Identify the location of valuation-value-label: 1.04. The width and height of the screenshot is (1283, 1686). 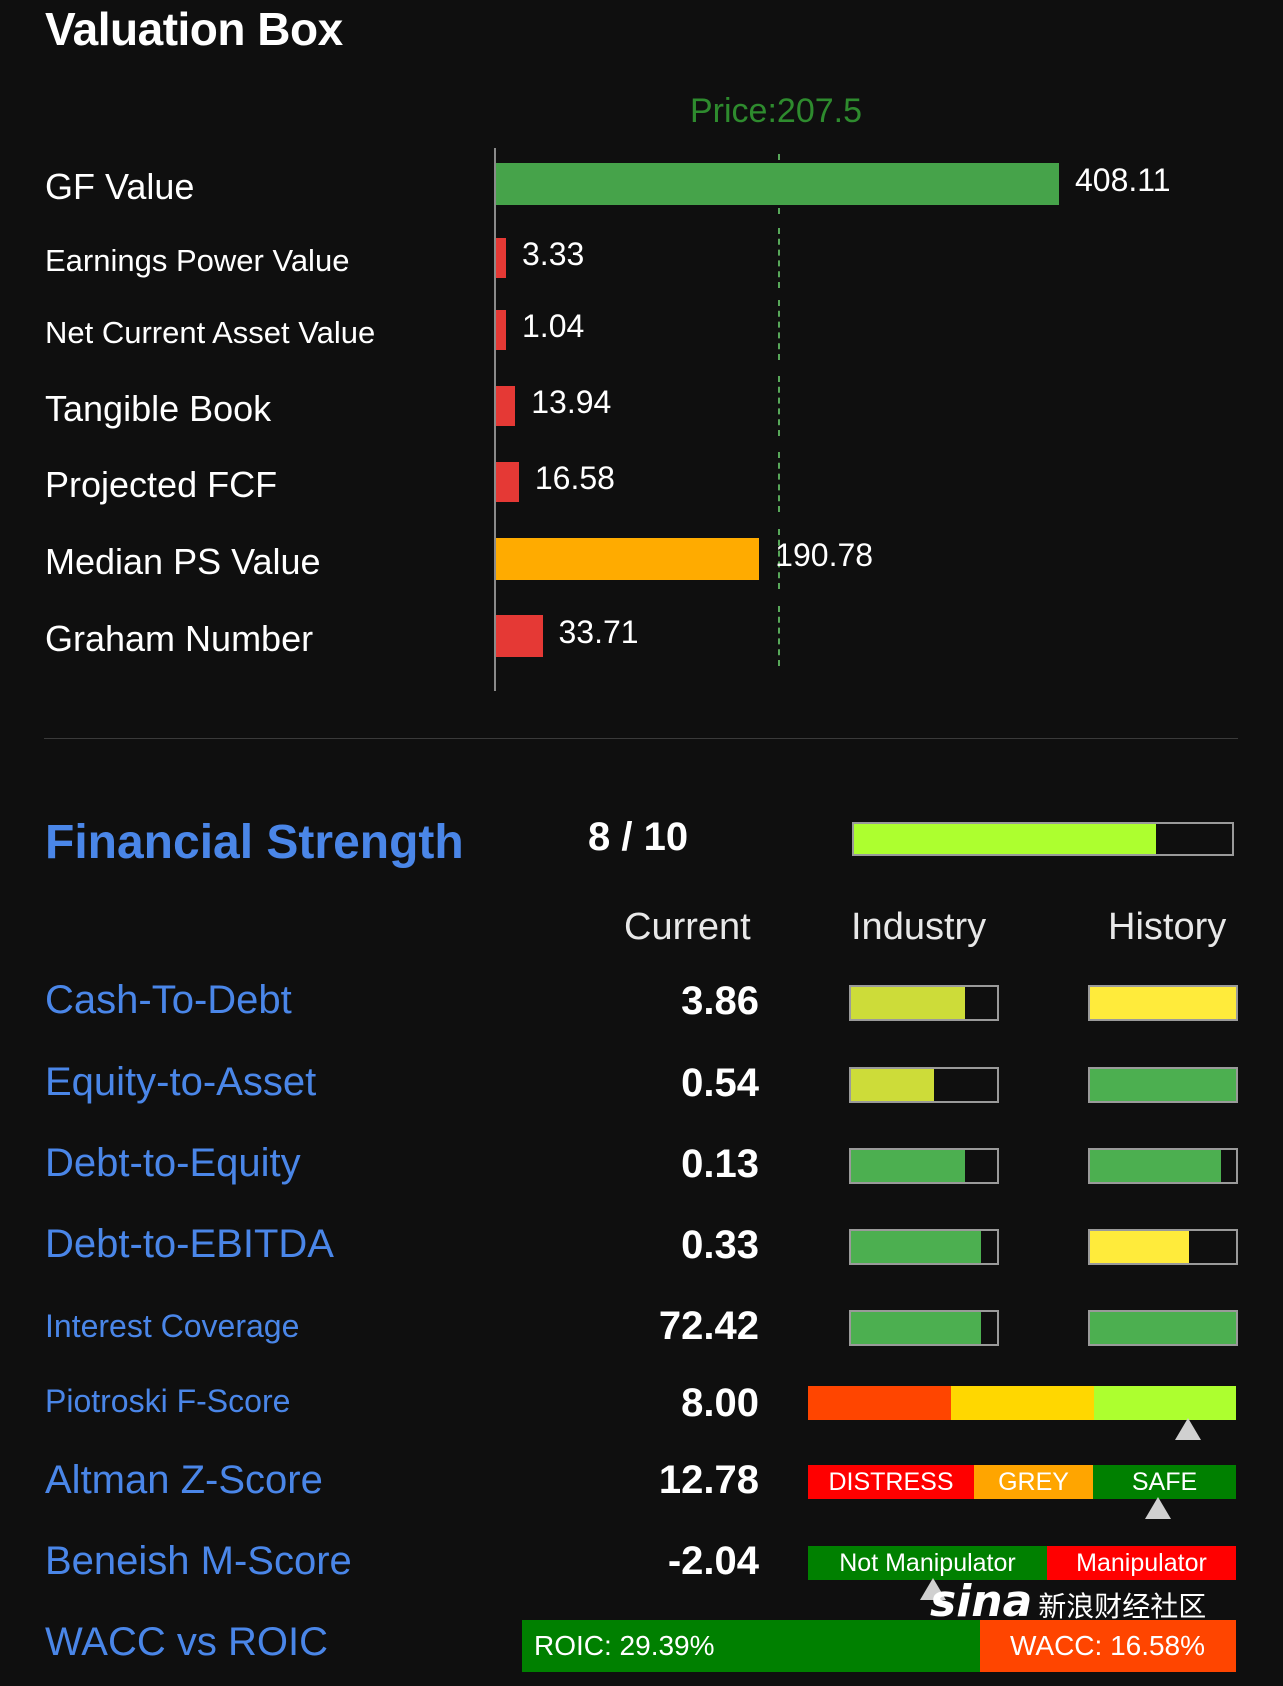
(553, 326).